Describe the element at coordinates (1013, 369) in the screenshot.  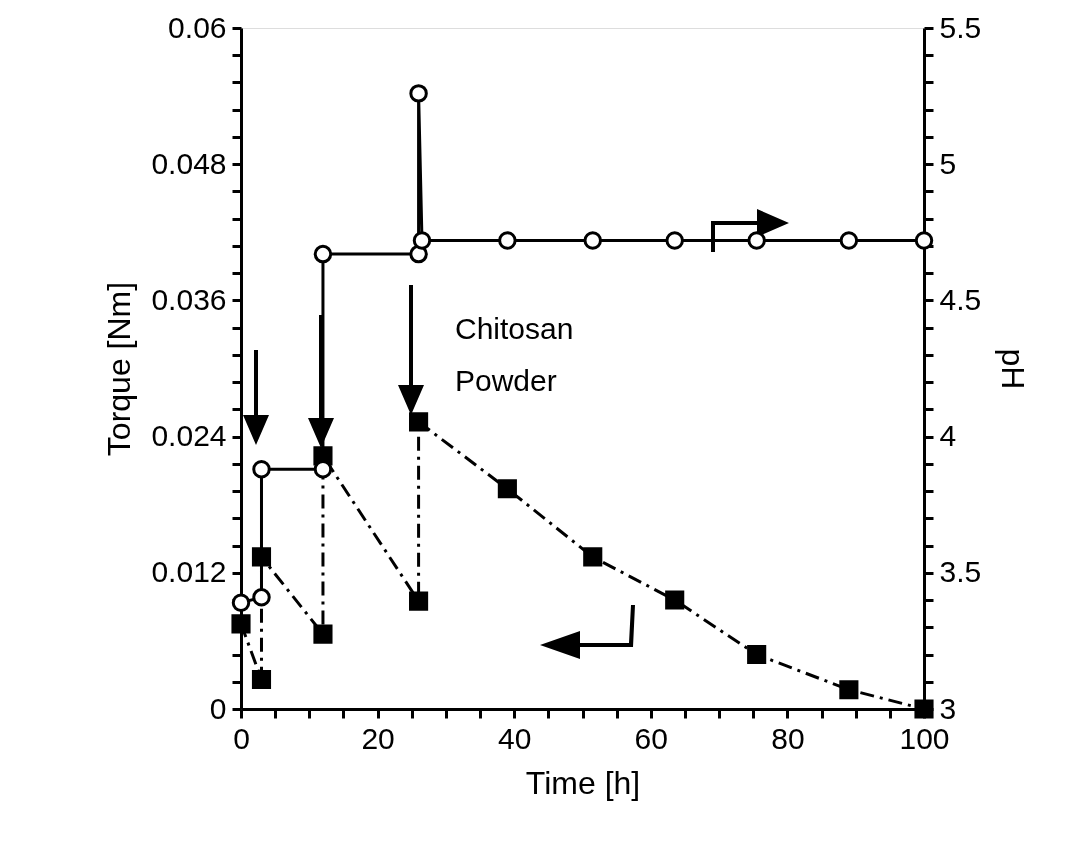
I see `y2-axis-title: pH` at that location.